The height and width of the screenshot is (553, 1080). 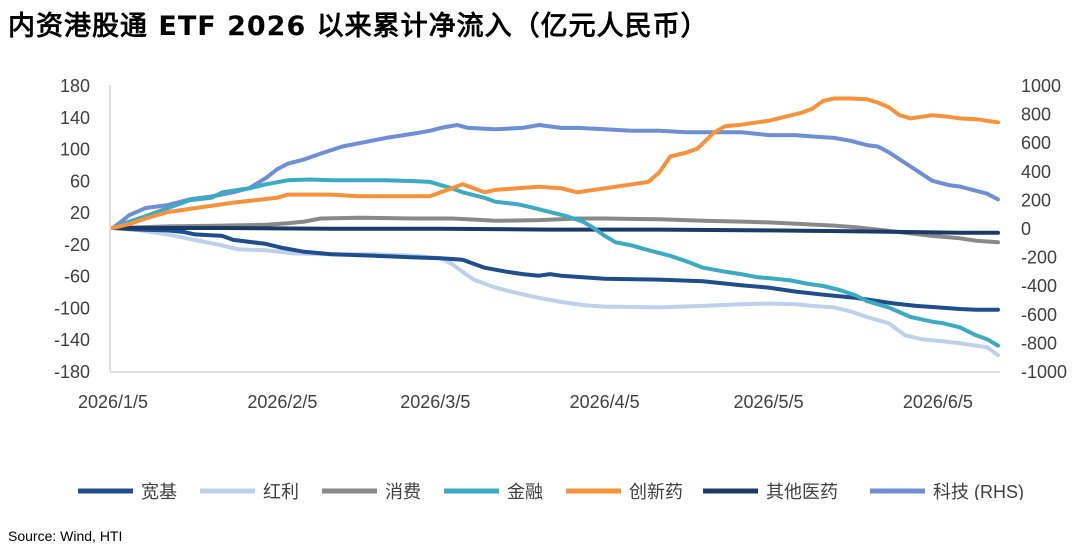 I want to click on right-tick-label: -800, so click(x=1039, y=343).